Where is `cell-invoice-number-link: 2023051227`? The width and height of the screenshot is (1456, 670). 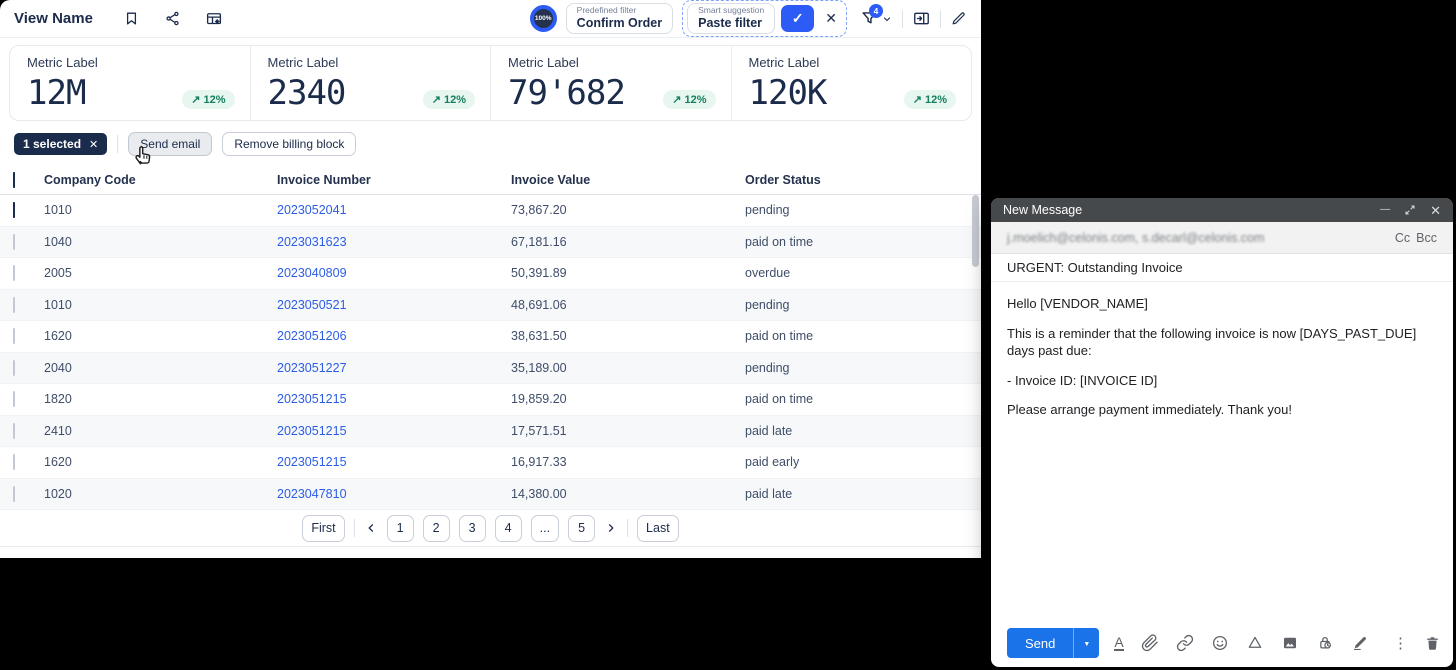
cell-invoice-number-link: 2023051227 is located at coordinates (312, 367).